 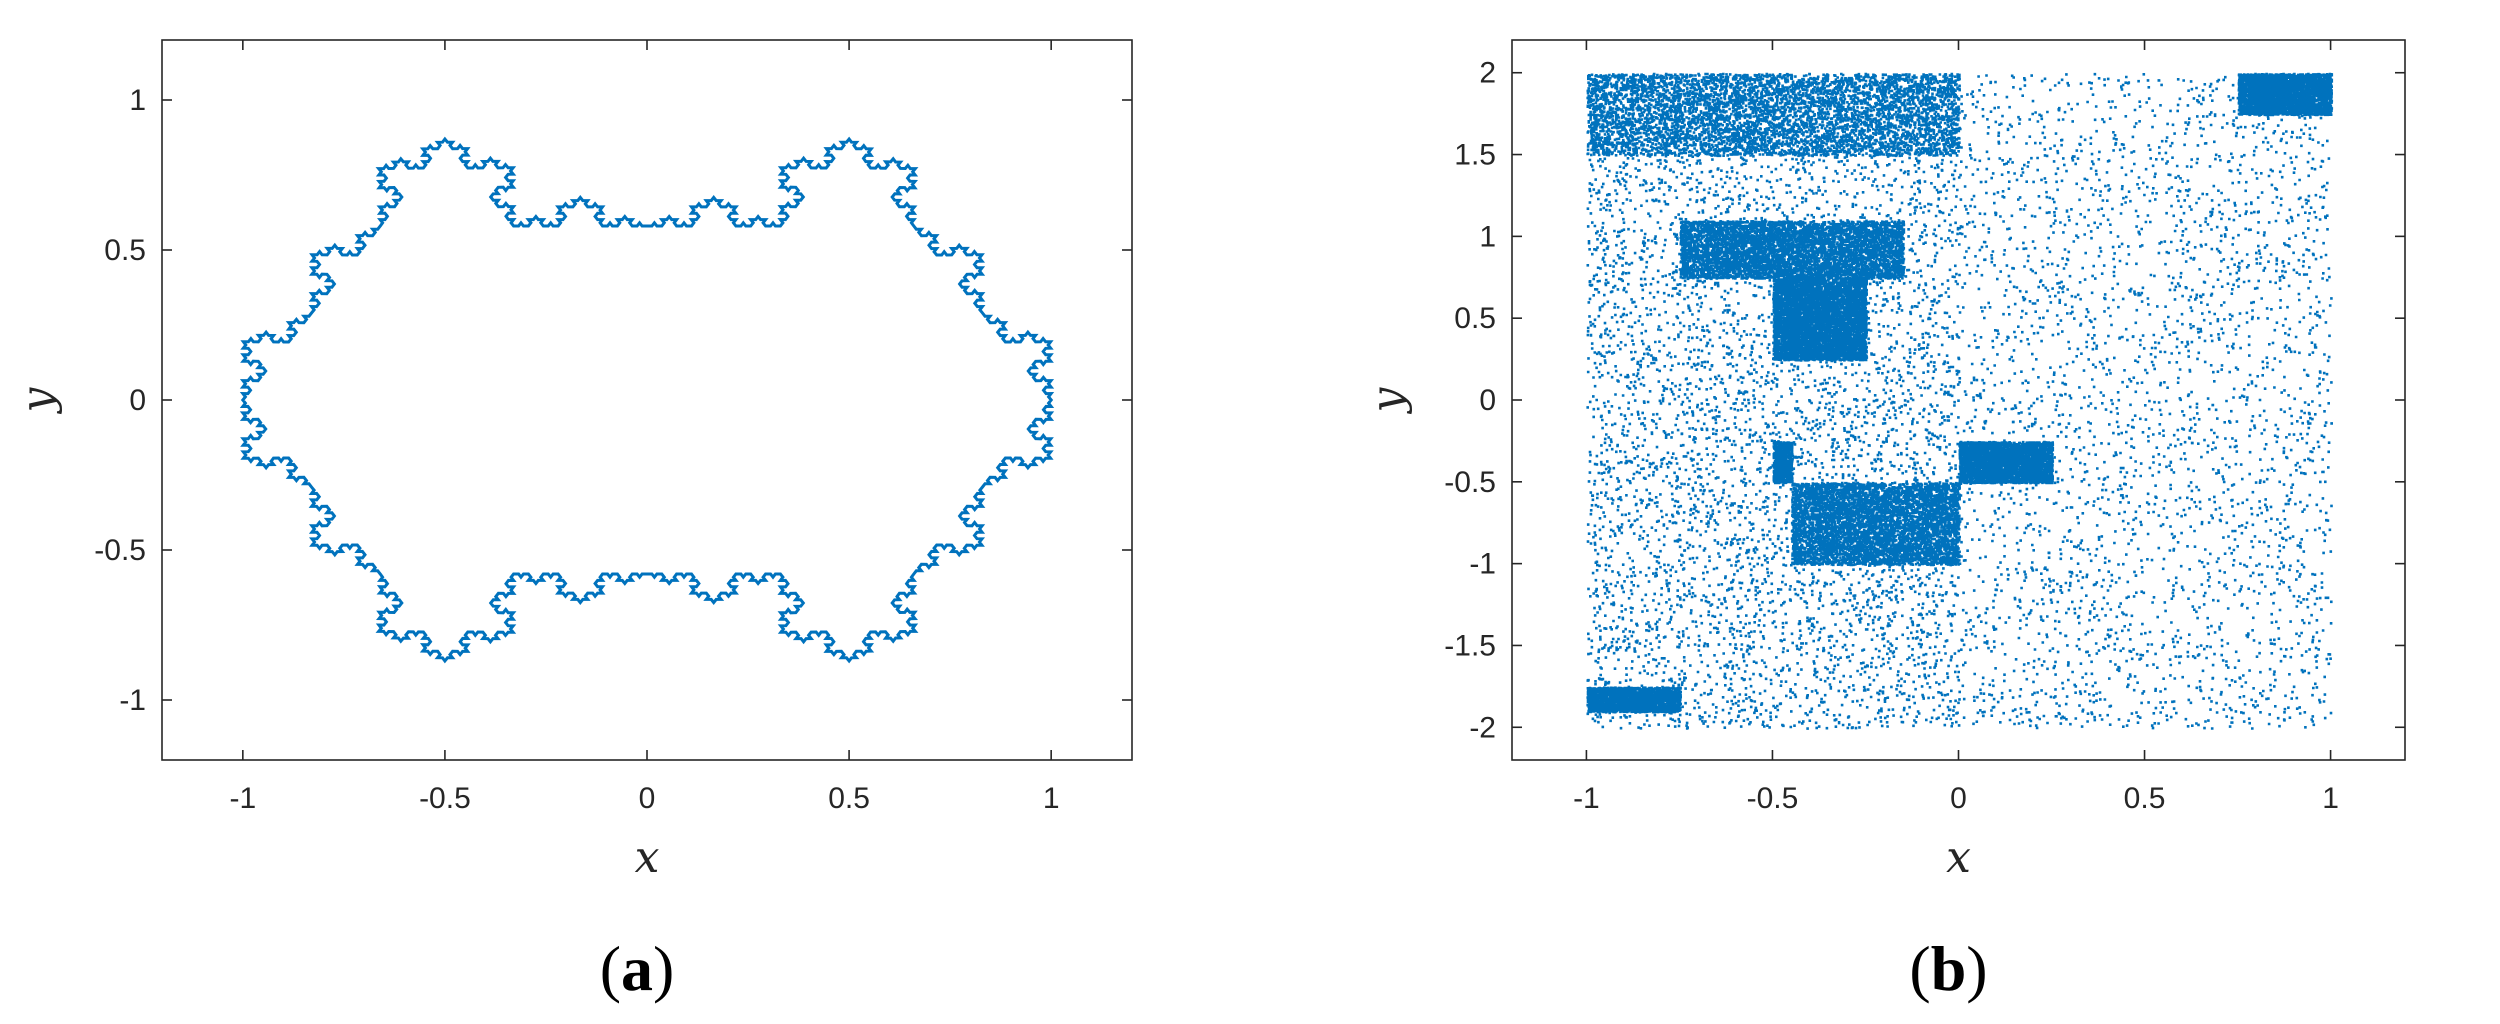 What do you see at coordinates (1475, 155) in the screenshot?
I see `y-tick-label: 1.5` at bounding box center [1475, 155].